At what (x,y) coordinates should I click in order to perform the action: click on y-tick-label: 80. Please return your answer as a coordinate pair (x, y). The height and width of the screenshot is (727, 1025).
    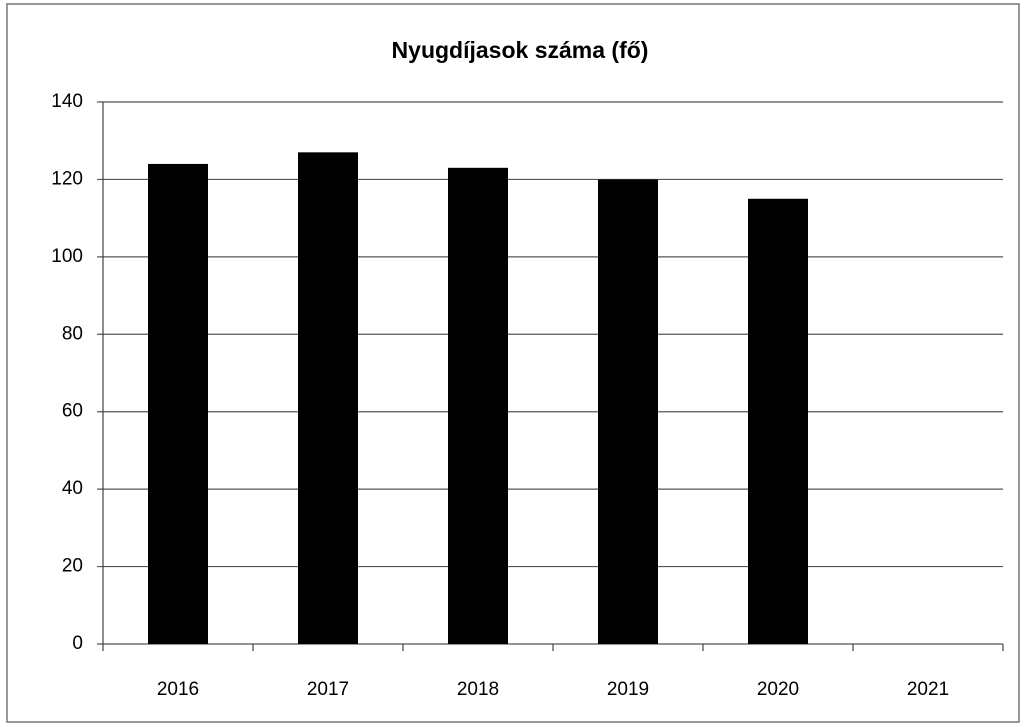
    Looking at the image, I should click on (72, 333).